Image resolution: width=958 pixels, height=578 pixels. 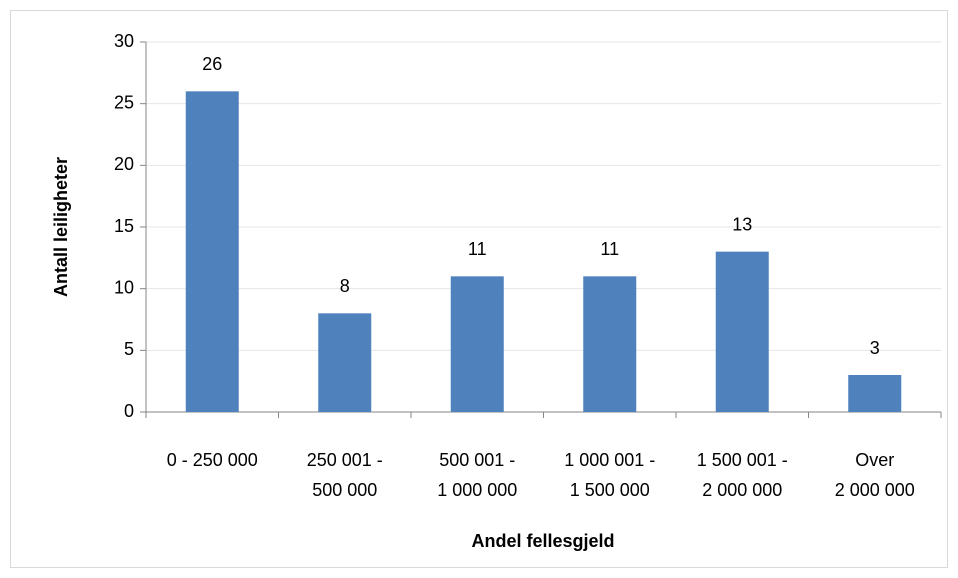 I want to click on x-tick-label: Over 2 000 000, so click(x=874, y=475).